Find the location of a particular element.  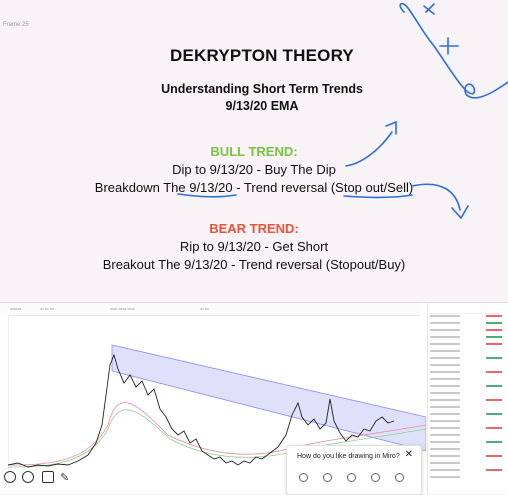

pen-icon: ✎ is located at coordinates (65, 478).